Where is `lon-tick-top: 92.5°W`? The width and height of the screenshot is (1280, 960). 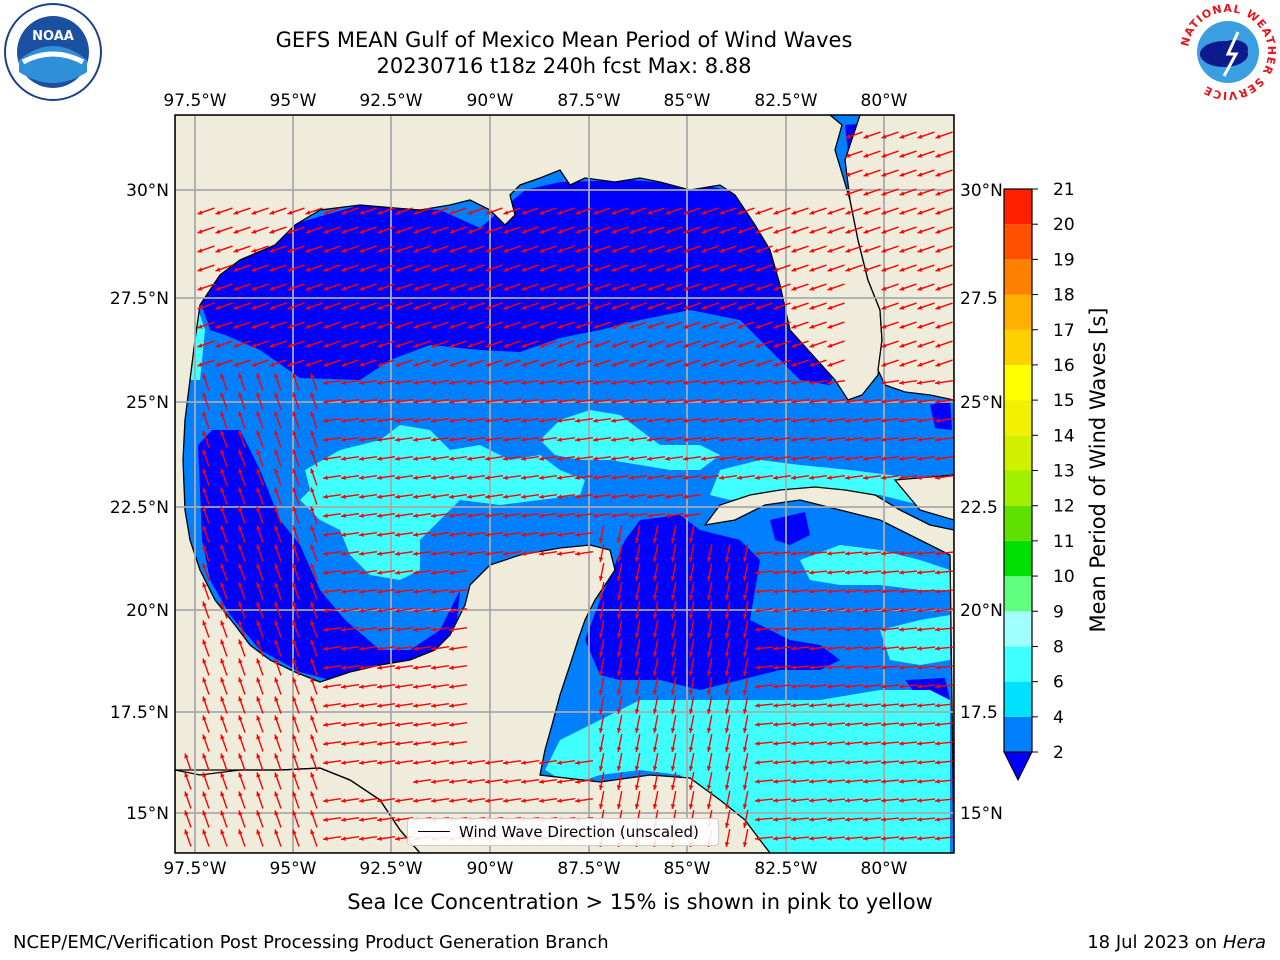 lon-tick-top: 92.5°W is located at coordinates (390, 101).